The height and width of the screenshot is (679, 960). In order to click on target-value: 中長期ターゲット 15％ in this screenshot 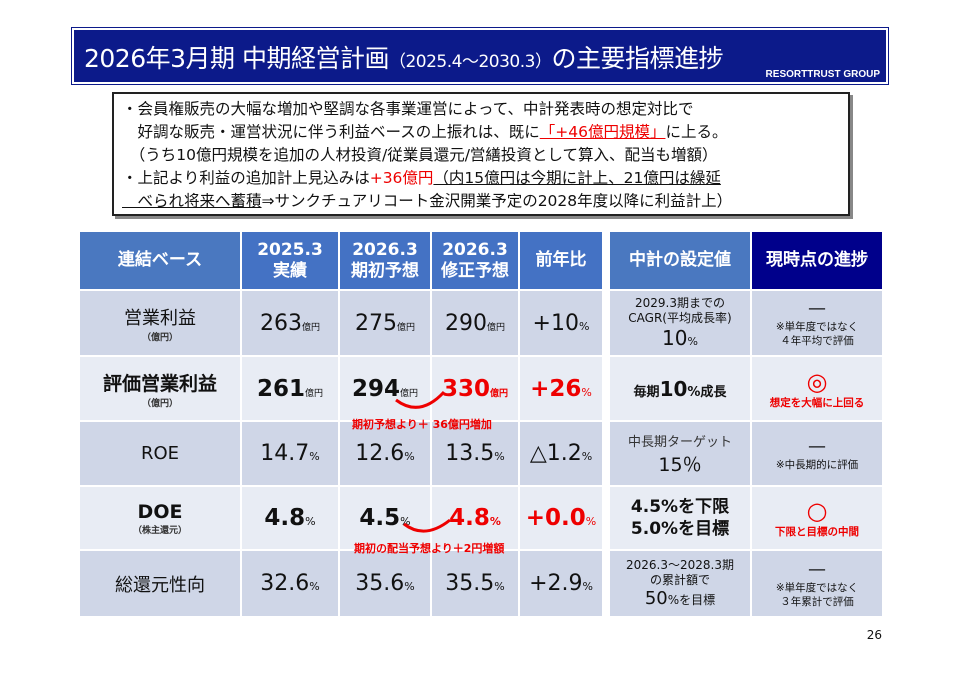, I will do `click(680, 453)`.